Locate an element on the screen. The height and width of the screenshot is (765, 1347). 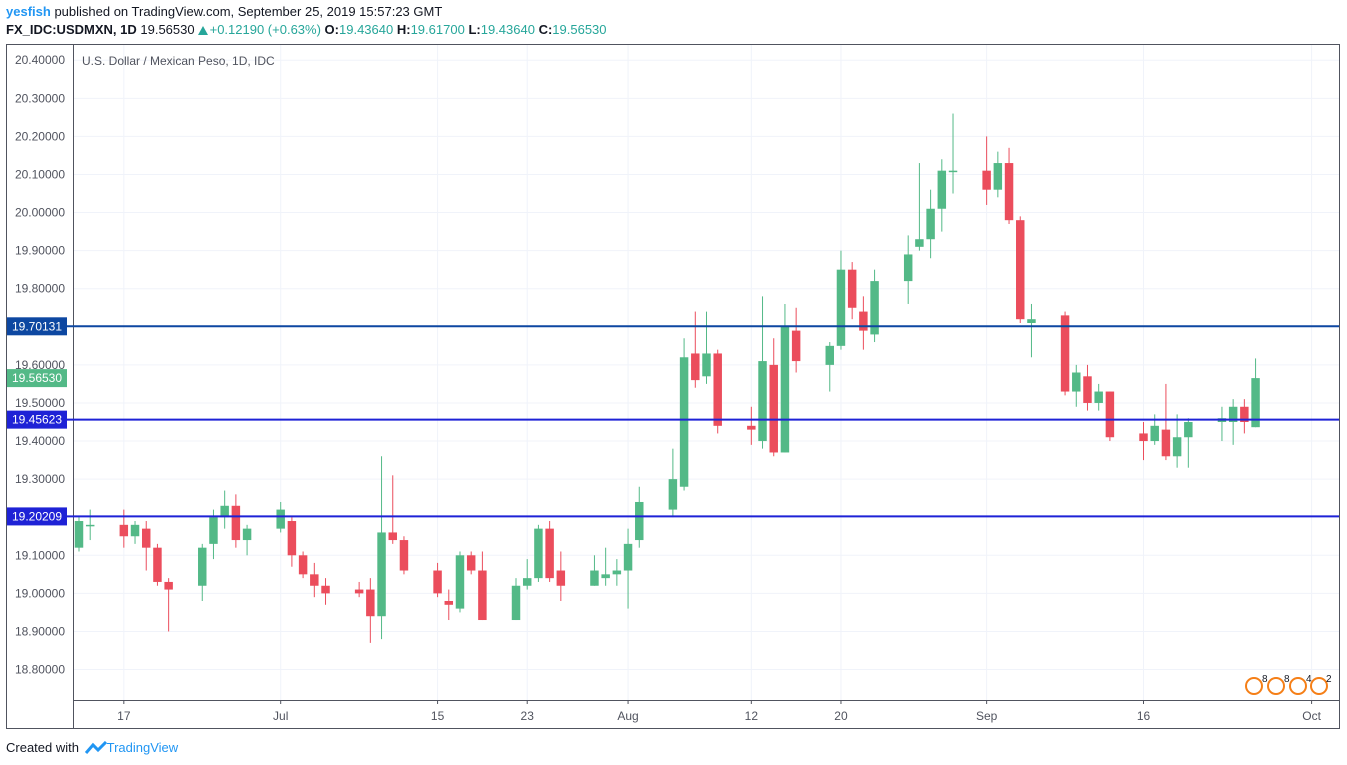
price-tick-label: 20.40000 is located at coordinates (40, 60).